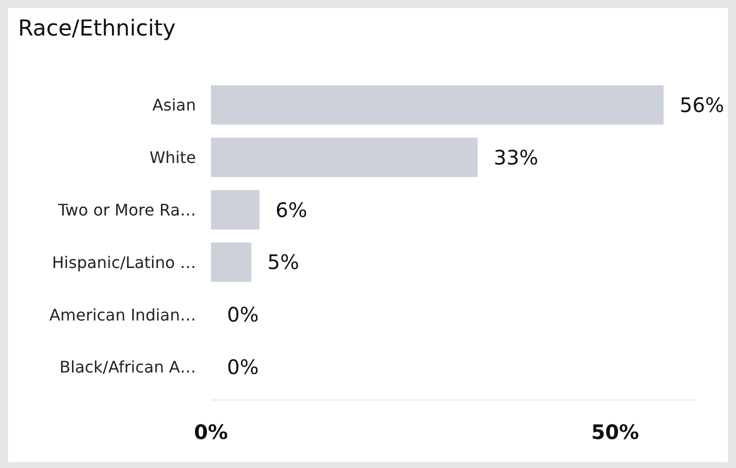 This screenshot has width=736, height=468. I want to click on chart-title: Race/Ethnicity, so click(97, 29).